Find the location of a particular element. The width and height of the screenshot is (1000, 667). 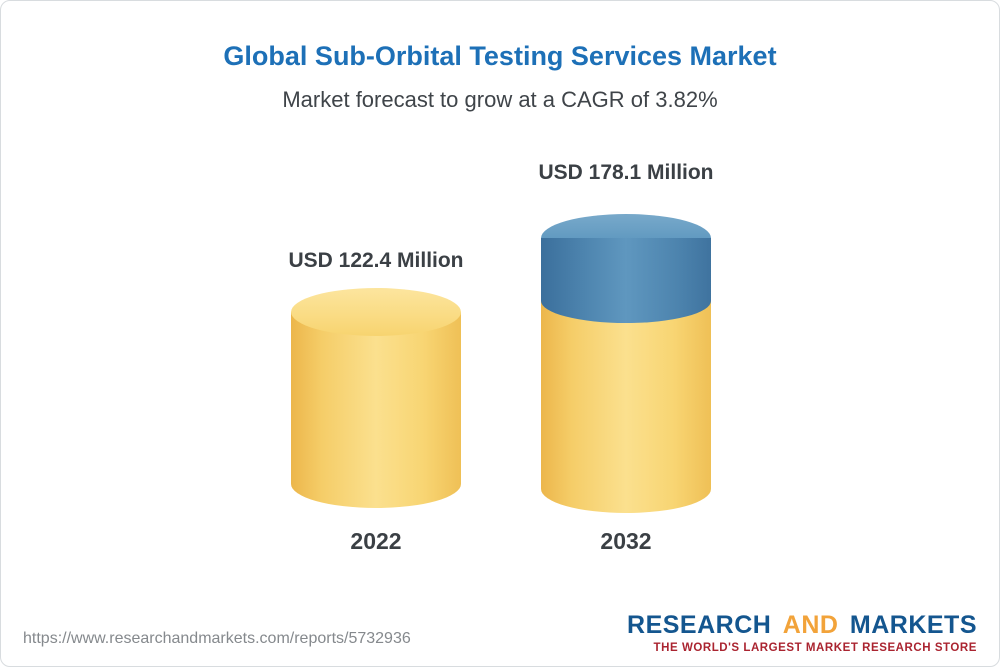

cylinder-2032-base-segment is located at coordinates (626, 407).